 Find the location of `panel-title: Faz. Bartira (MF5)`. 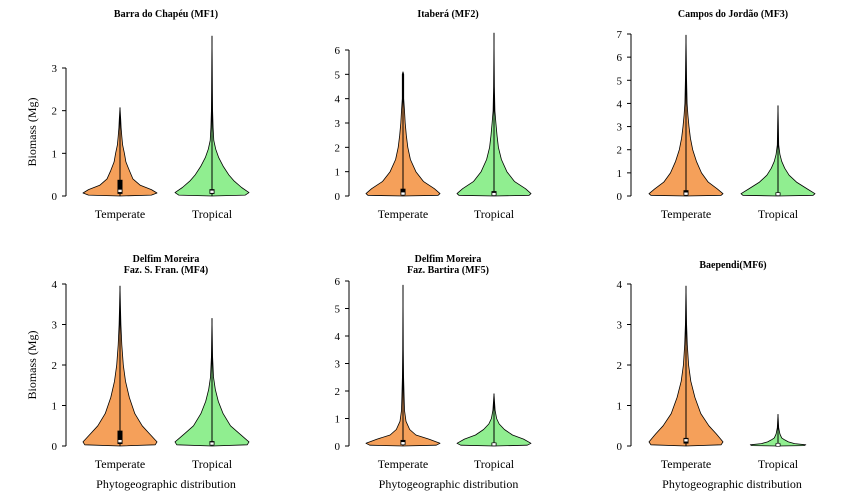

panel-title: Faz. Bartira (MF5) is located at coordinates (448, 270).